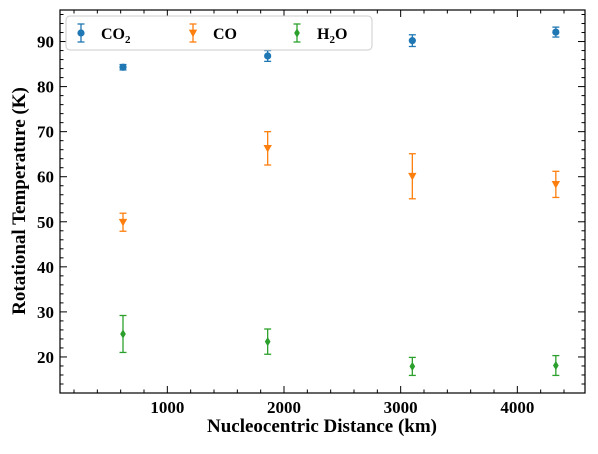  What do you see at coordinates (45, 222) in the screenshot?
I see `y-tick-label: 50` at bounding box center [45, 222].